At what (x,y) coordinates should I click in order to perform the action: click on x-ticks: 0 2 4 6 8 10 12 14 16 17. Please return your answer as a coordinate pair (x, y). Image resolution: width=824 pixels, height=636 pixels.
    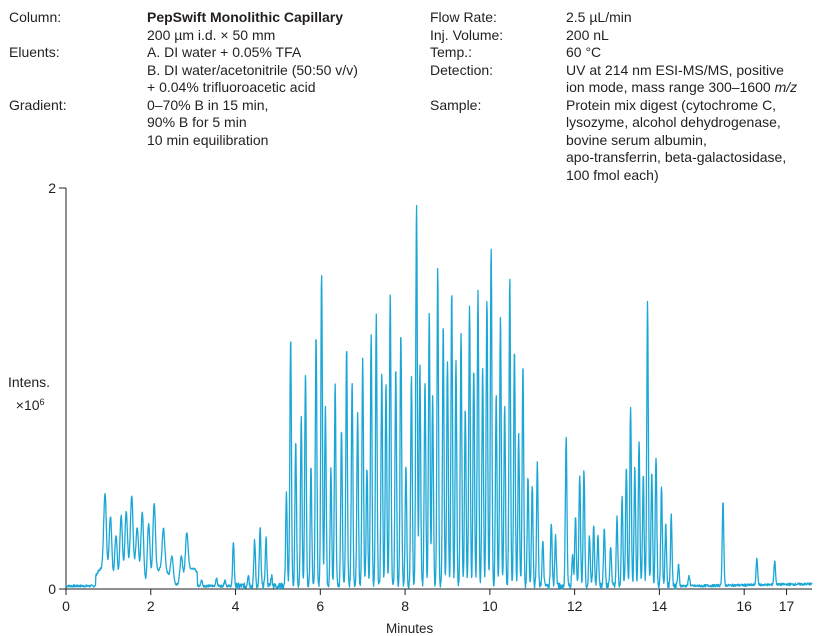
    Looking at the image, I should click on (428, 601).